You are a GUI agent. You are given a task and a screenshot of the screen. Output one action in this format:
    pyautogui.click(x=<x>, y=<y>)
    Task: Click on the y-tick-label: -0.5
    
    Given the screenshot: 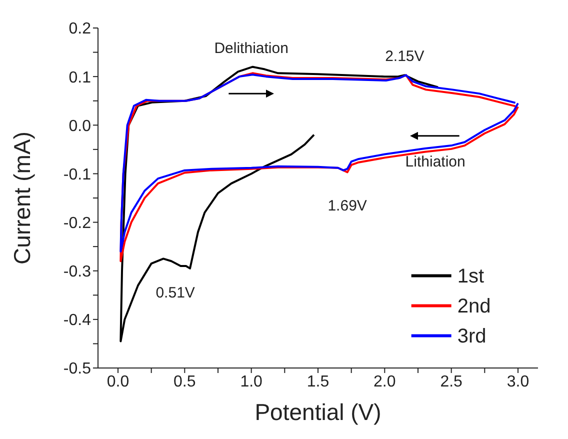 What is the action you would take?
    pyautogui.click(x=77, y=369)
    